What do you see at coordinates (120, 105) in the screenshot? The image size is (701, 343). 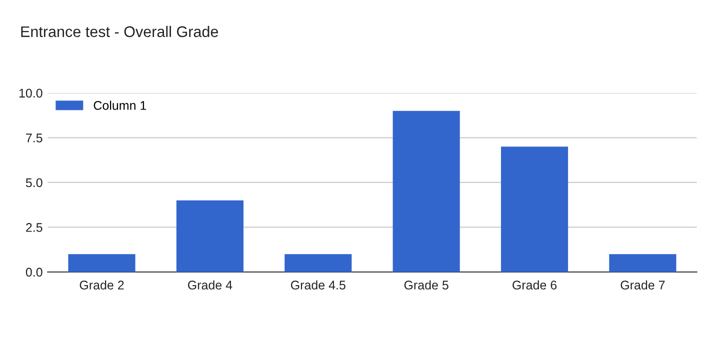 I see `legend-label: Column 1` at bounding box center [120, 105].